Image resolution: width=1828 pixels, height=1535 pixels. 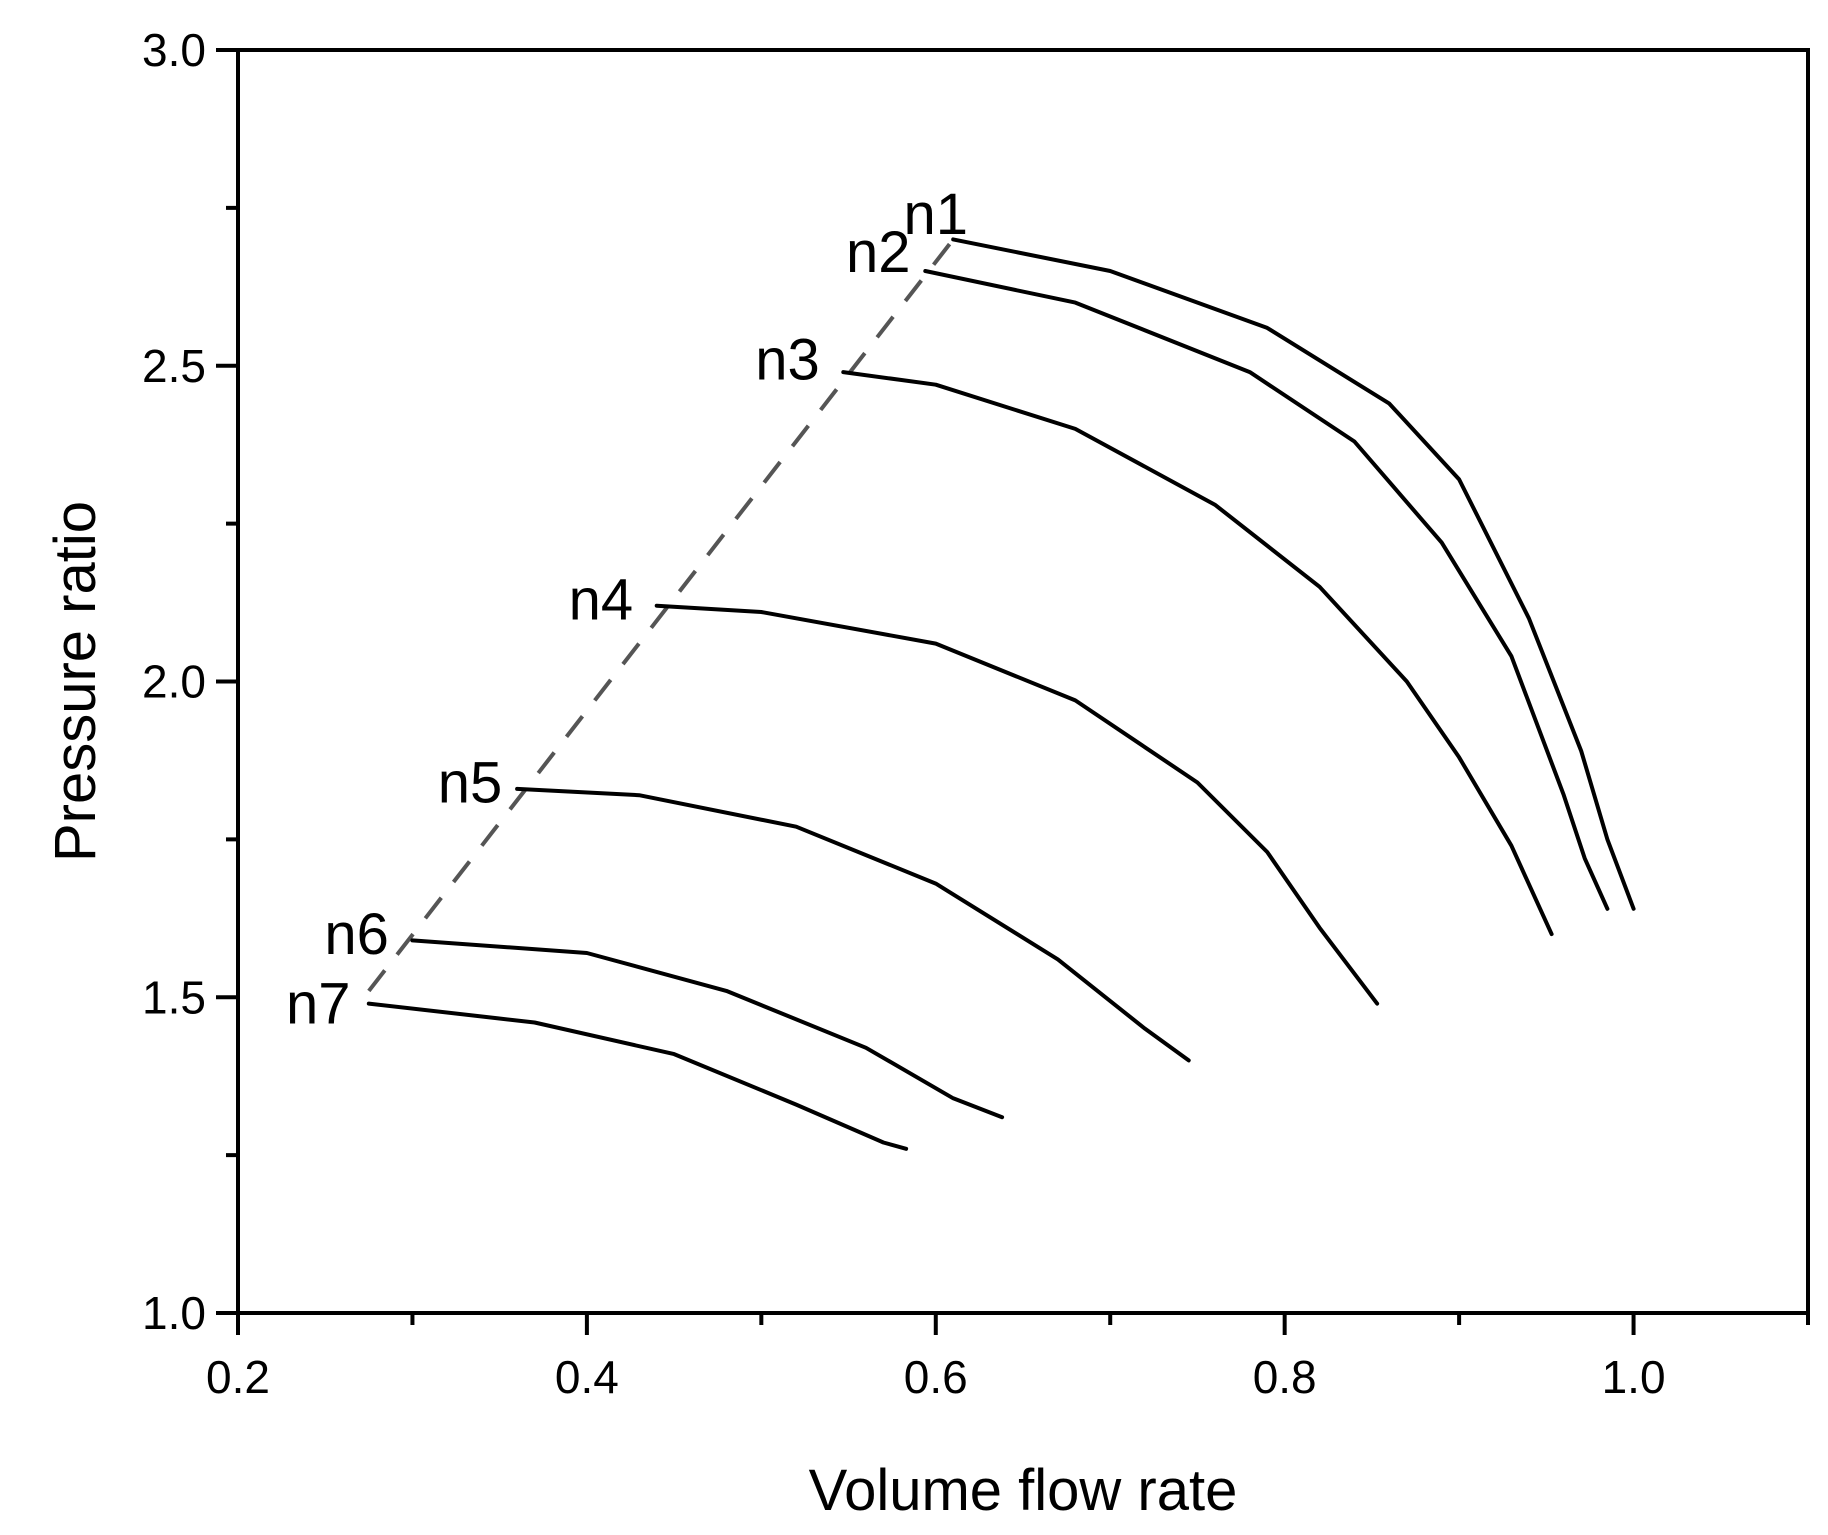 I want to click on x-tick-label: 0.2, so click(x=238, y=1377).